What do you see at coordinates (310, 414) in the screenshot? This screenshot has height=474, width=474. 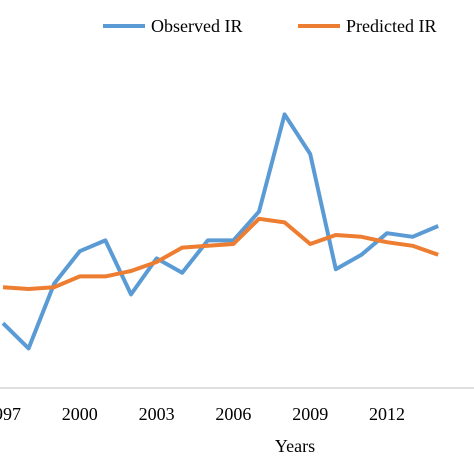 I see `x-tick-label: 2009` at bounding box center [310, 414].